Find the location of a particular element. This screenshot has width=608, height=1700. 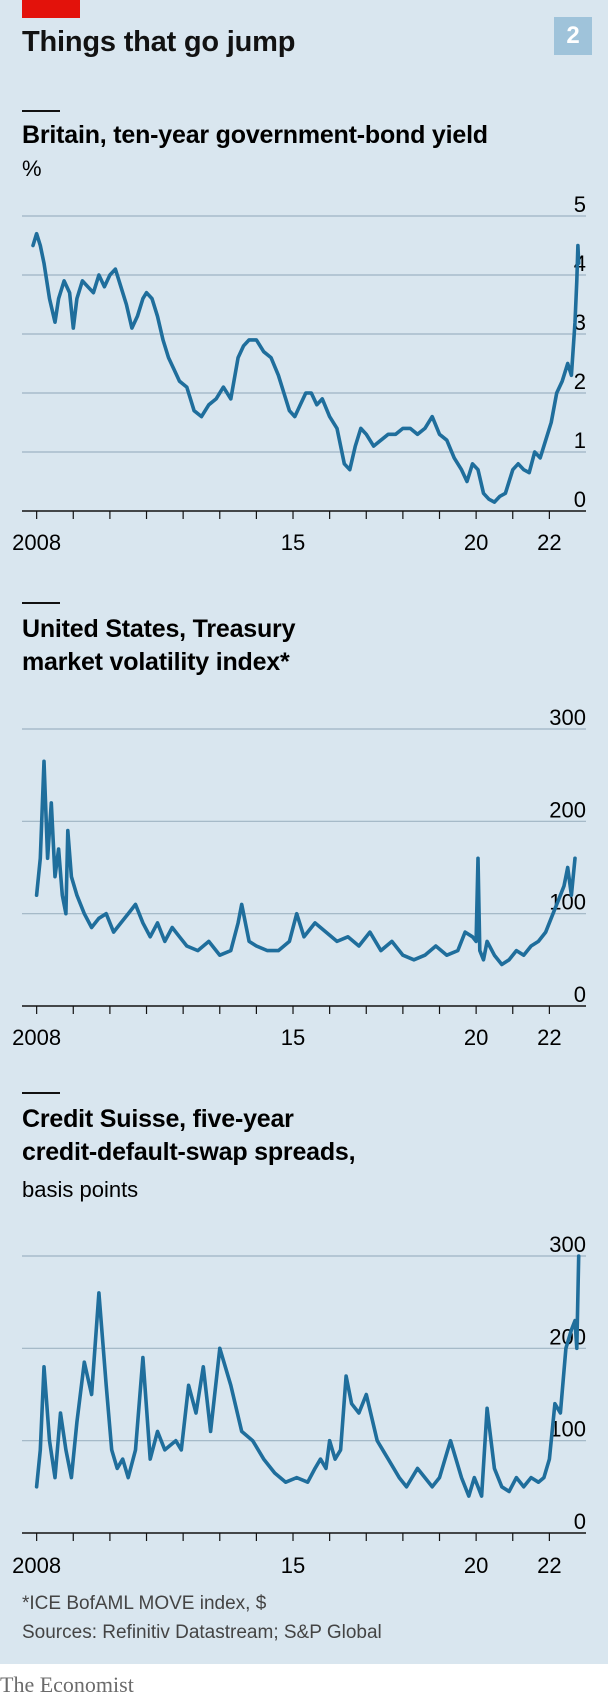

brand-logo: The Economist is located at coordinates (67, 1684).